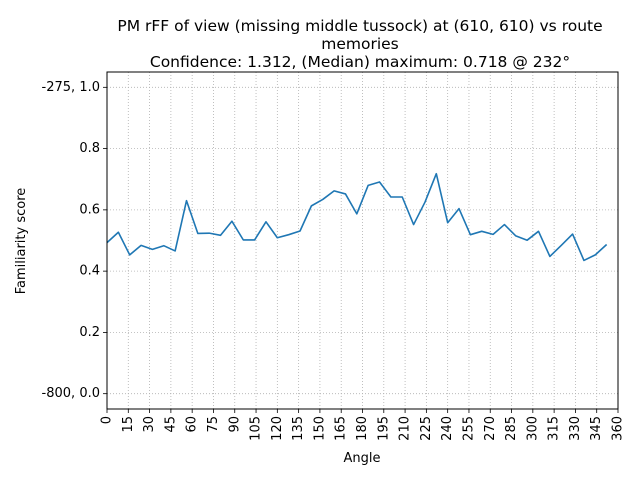 The height and width of the screenshot is (480, 640). What do you see at coordinates (383, 428) in the screenshot?
I see `x-tick-label: 195` at bounding box center [383, 428].